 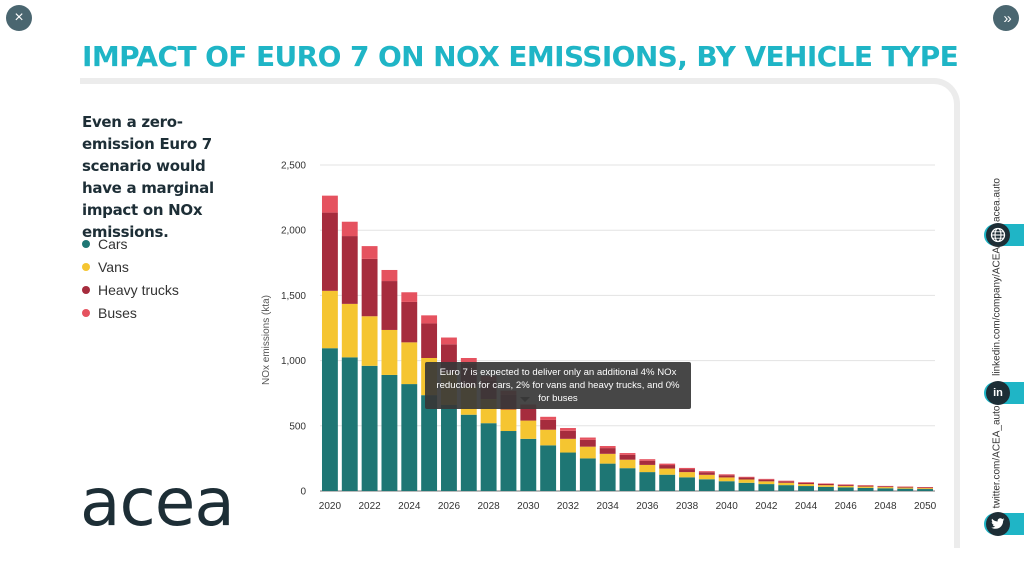 I want to click on website-link, so click(x=1004, y=235).